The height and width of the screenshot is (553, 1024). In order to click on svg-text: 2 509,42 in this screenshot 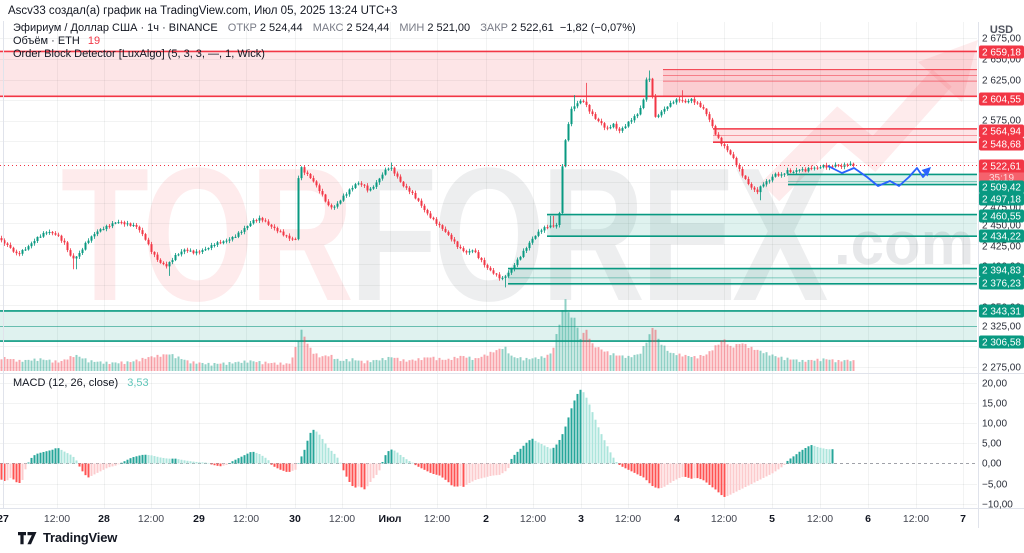, I will do `click(1001, 188)`.